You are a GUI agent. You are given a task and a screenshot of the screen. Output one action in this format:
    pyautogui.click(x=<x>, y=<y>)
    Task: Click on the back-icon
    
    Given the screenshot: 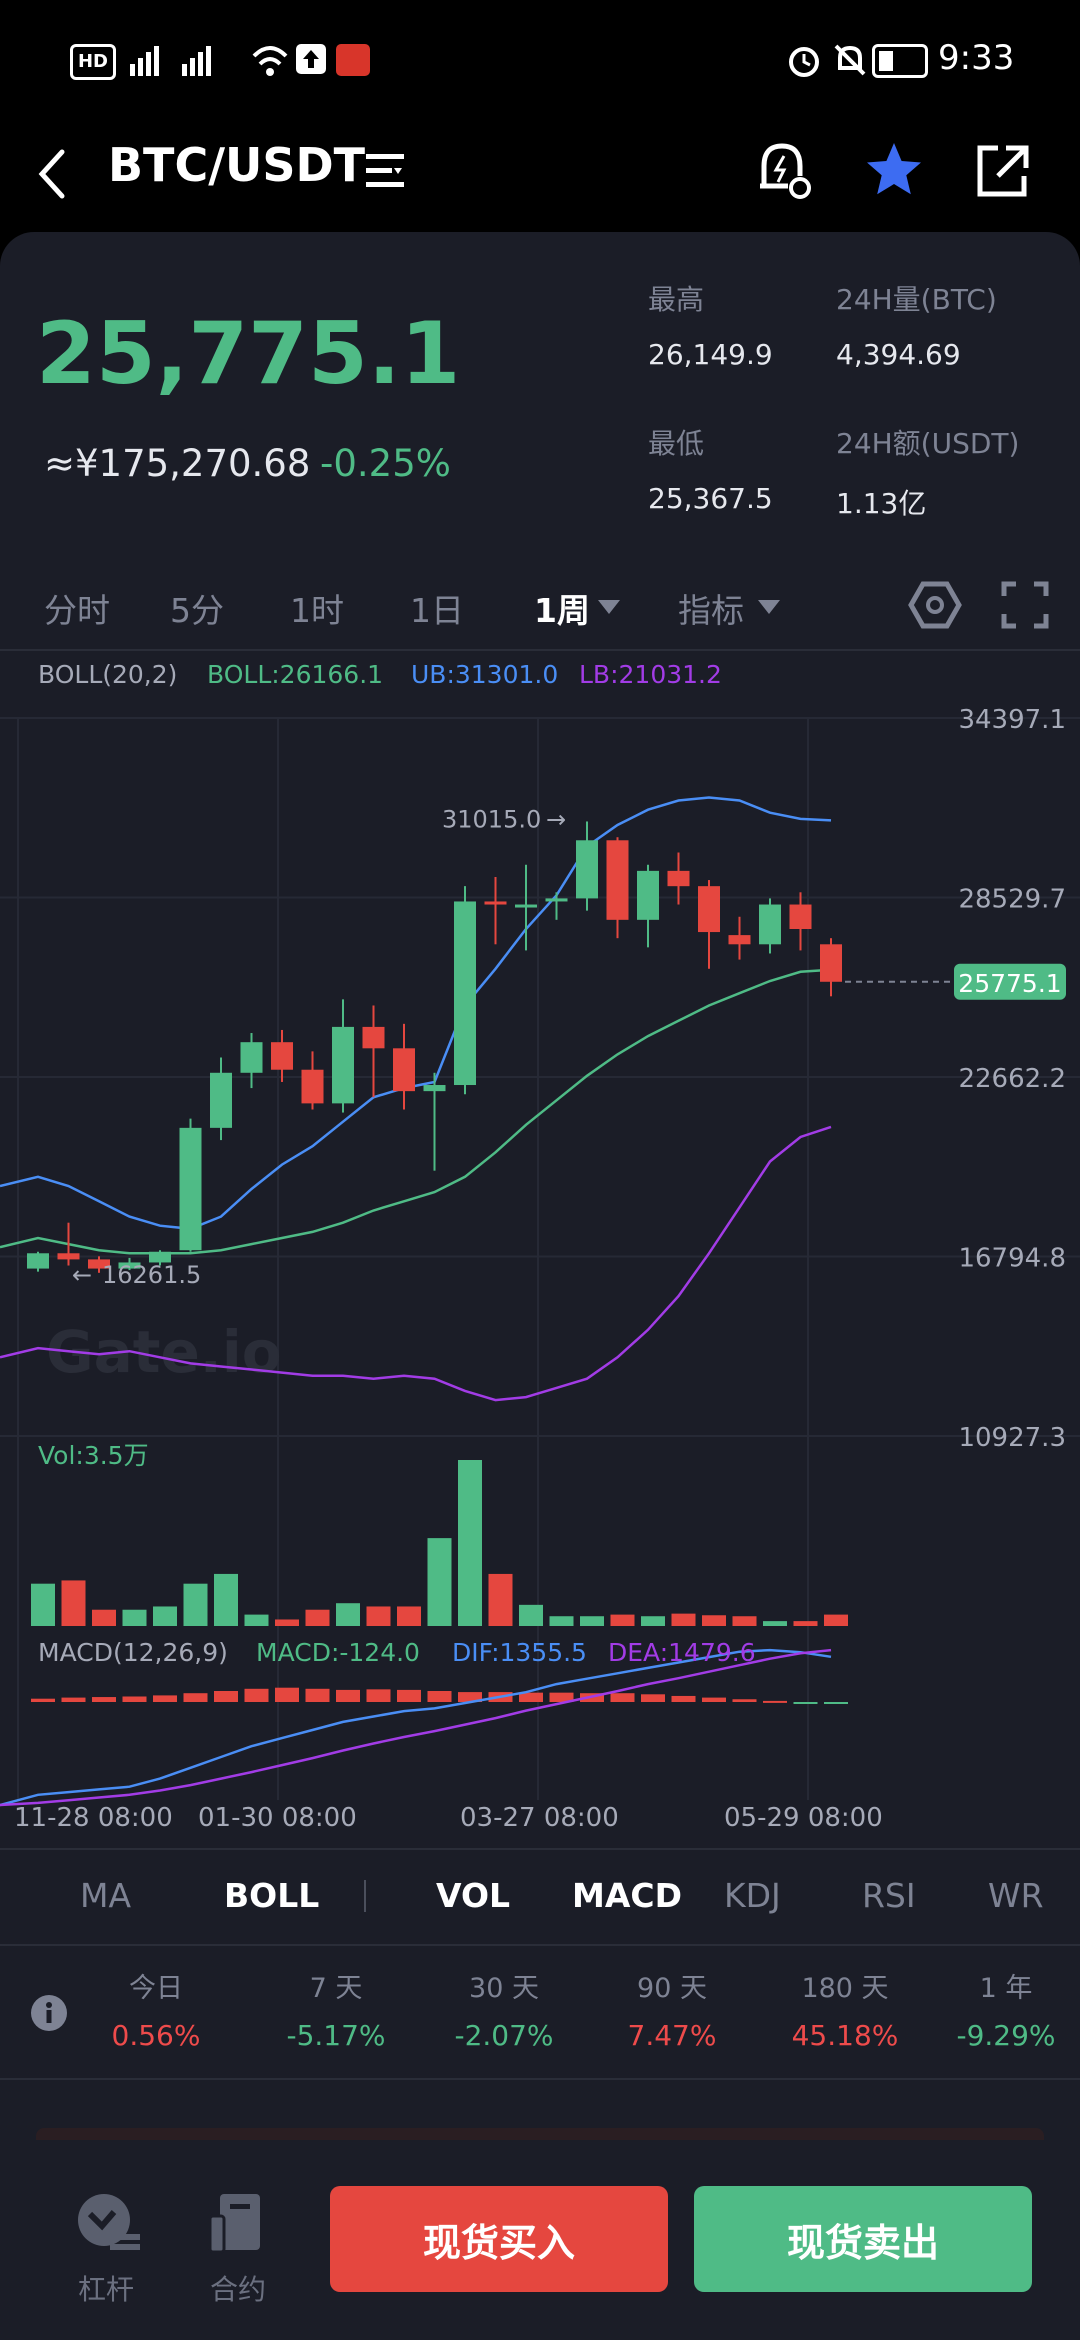 What is the action you would take?
    pyautogui.click(x=52, y=174)
    